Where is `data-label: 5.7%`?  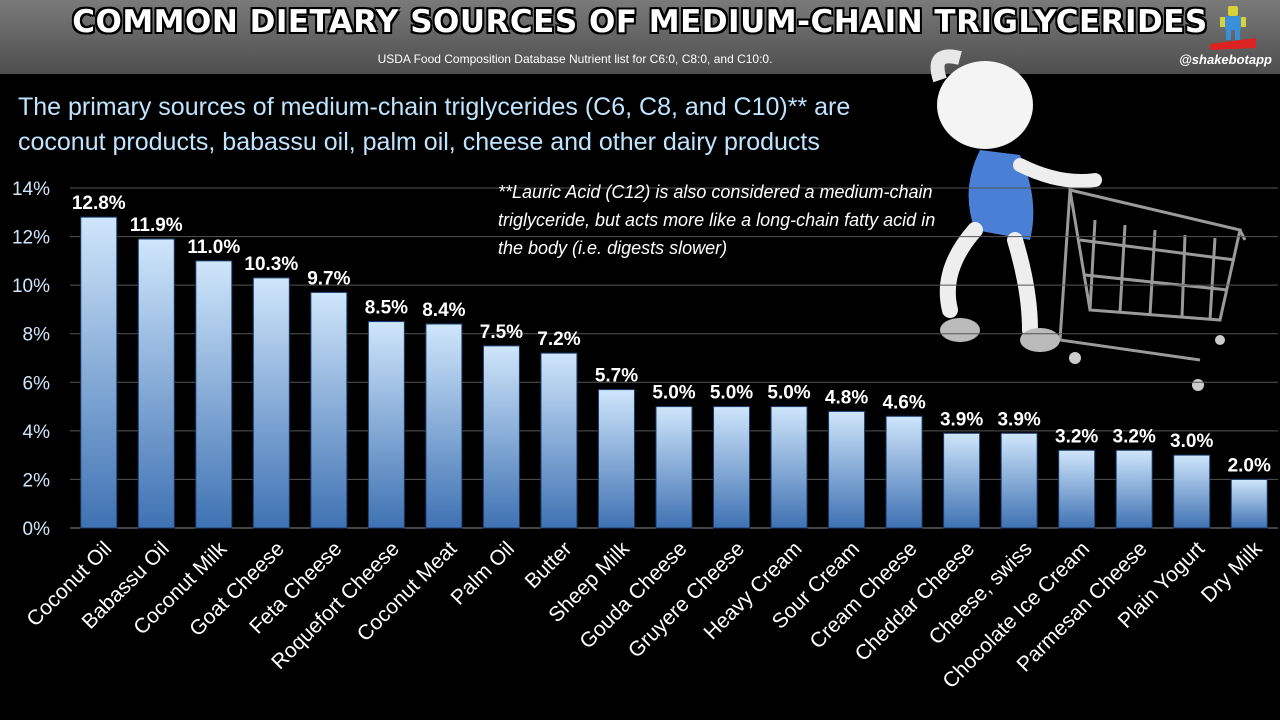
data-label: 5.7% is located at coordinates (616, 376).